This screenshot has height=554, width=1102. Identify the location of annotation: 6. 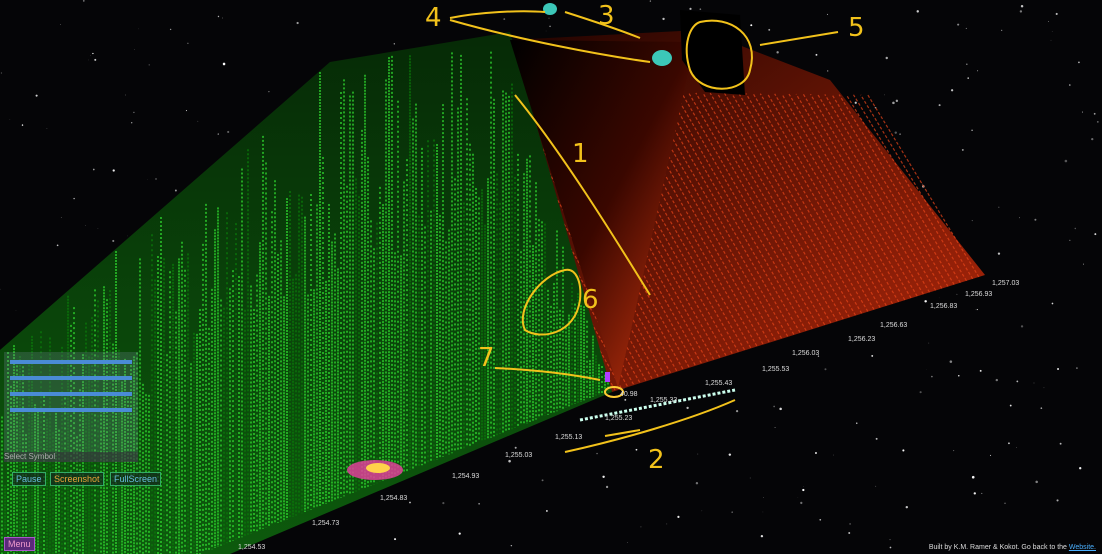
(590, 300).